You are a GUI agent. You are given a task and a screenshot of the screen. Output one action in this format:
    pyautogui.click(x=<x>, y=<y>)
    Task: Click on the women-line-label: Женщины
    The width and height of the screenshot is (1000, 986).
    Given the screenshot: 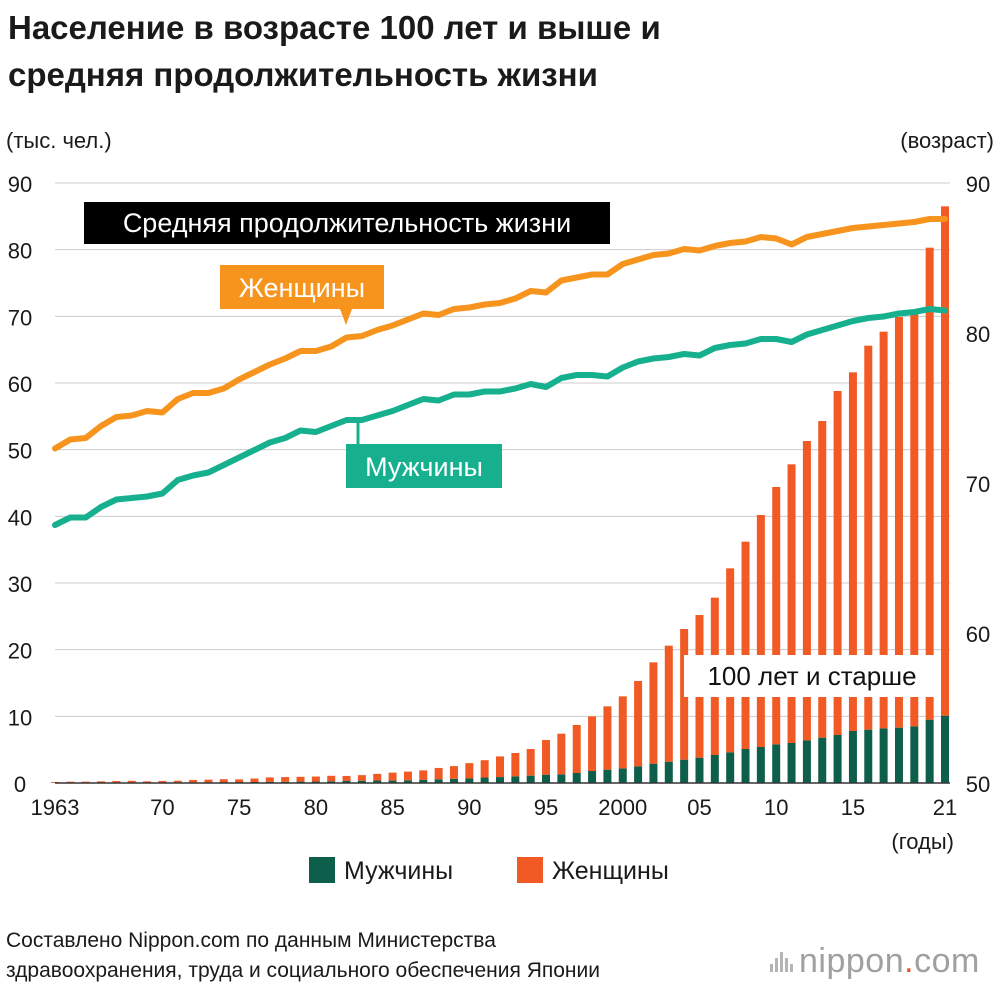 What is the action you would take?
    pyautogui.click(x=302, y=288)
    